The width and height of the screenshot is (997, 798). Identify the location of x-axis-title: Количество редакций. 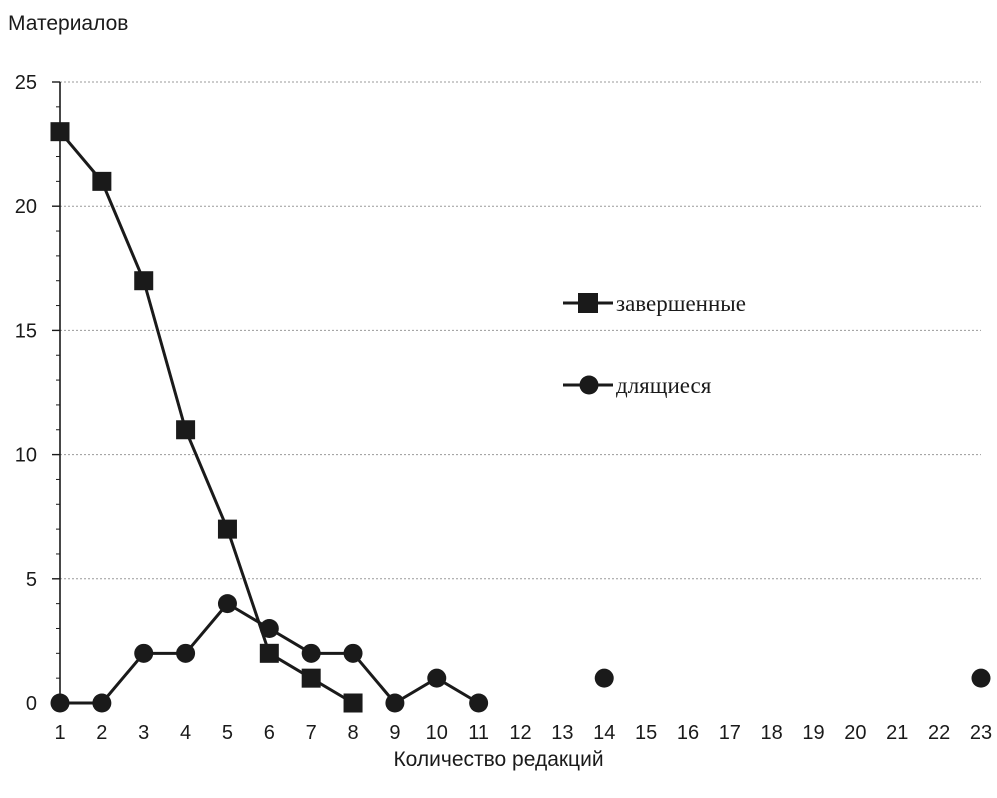
(498, 759).